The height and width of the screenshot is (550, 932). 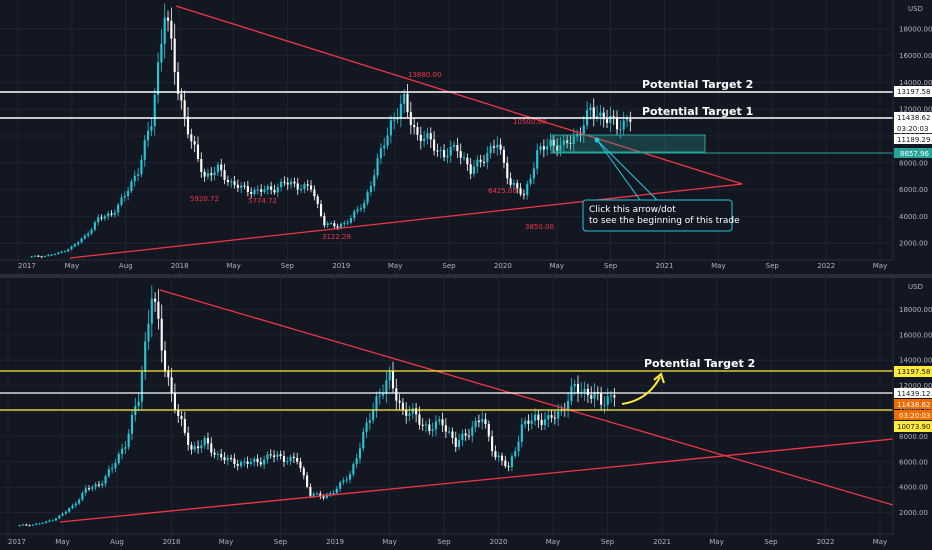 I want to click on target-arrow-head-icon, so click(x=659, y=378).